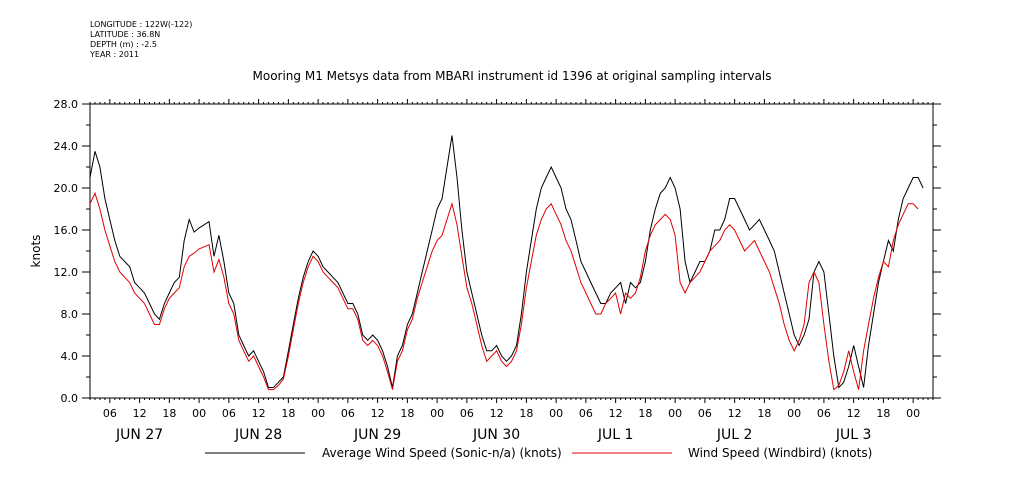 This screenshot has width=1009, height=504. I want to click on longitude-text: LONGITUDE : 122W(-122), so click(141, 24).